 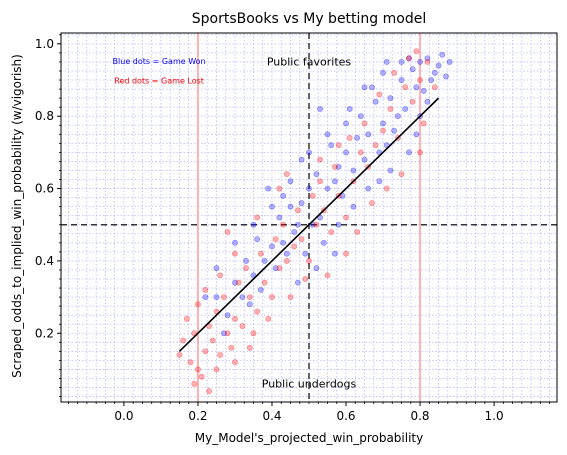 What do you see at coordinates (44, 44) in the screenshot?
I see `y-tick-label: 1.0` at bounding box center [44, 44].